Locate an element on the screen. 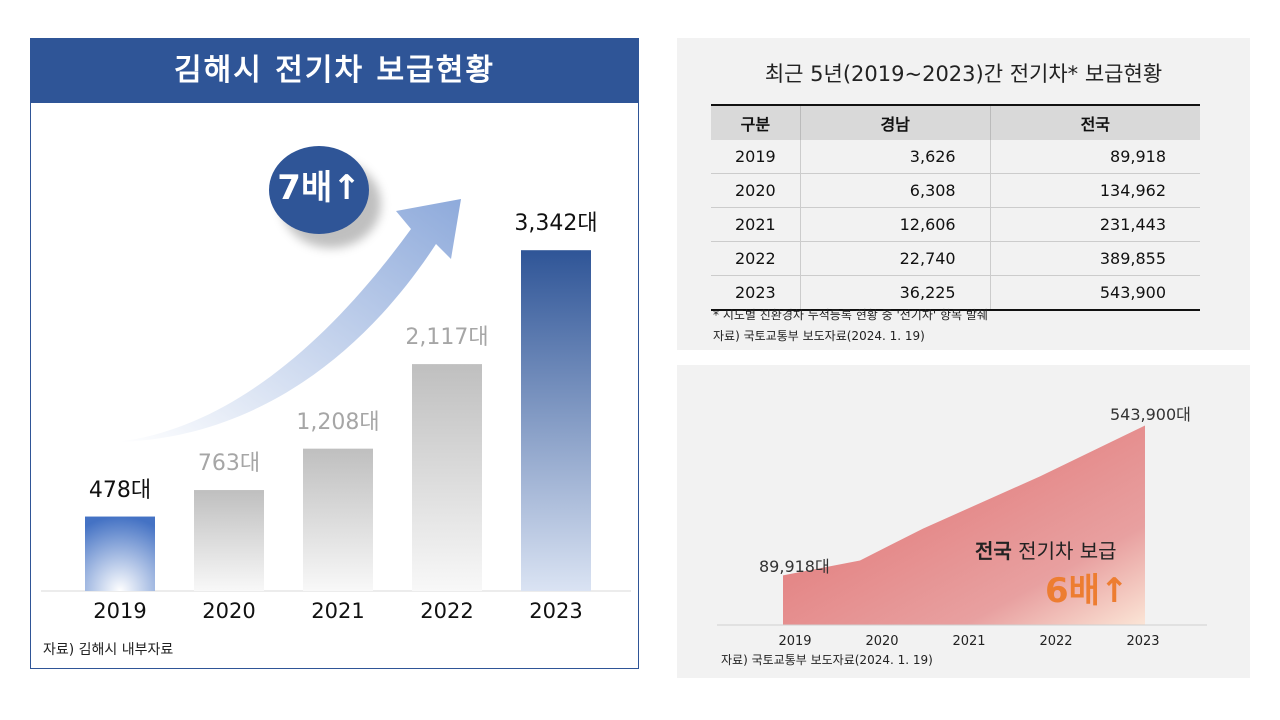 This screenshot has width=1280, height=720. bar-2019 is located at coordinates (120, 553).